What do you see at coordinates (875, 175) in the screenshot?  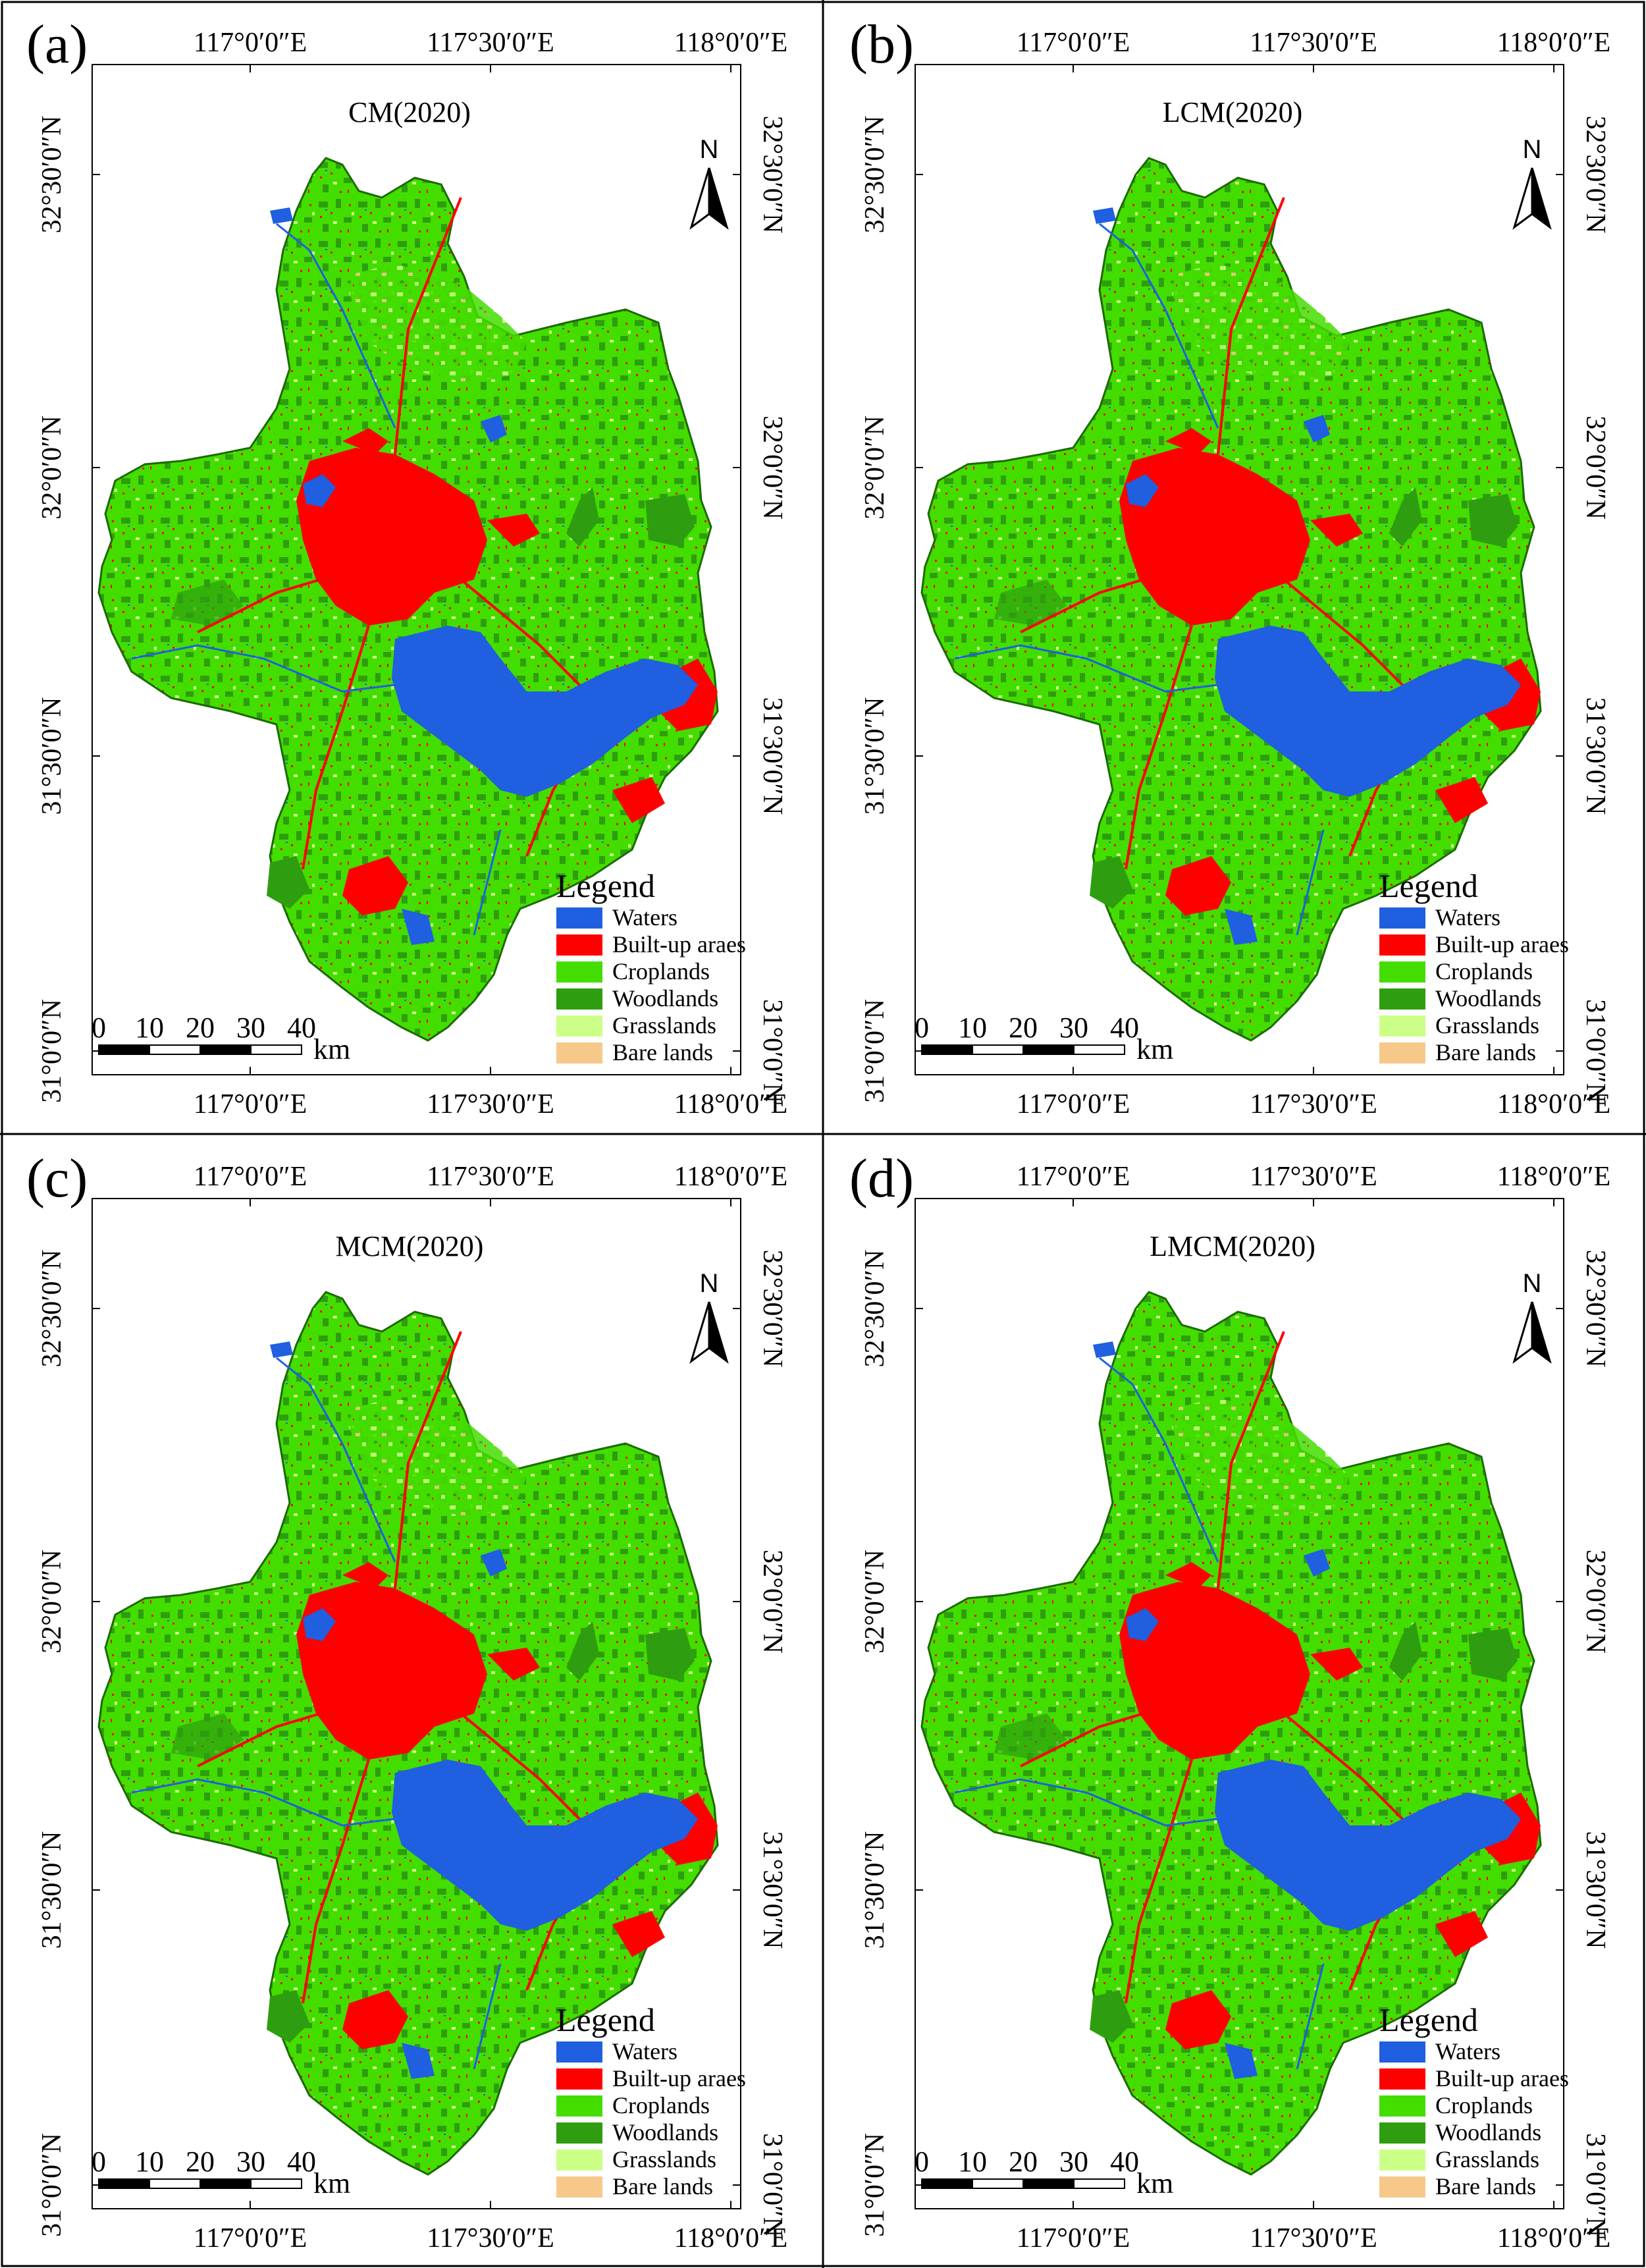 I see `latitude-label-left: 32°30′0″N` at bounding box center [875, 175].